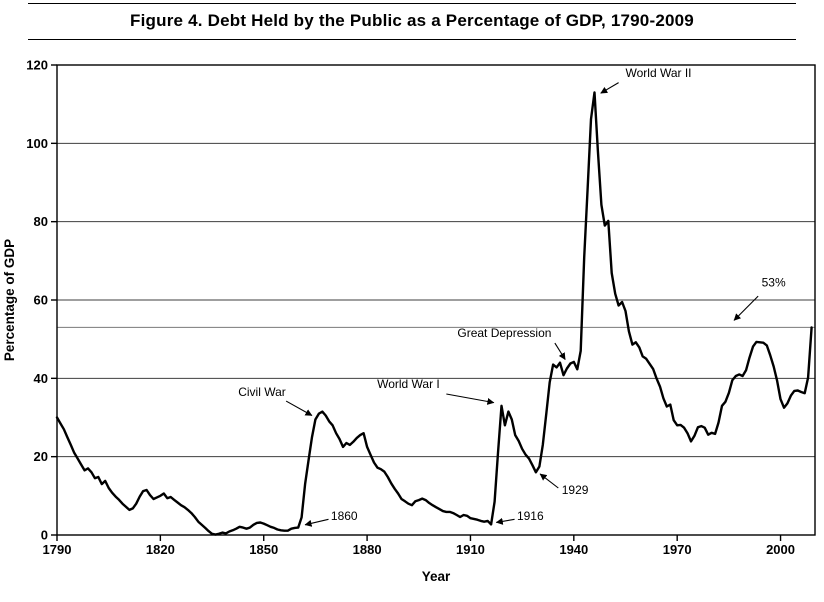 The width and height of the screenshot is (824, 602). What do you see at coordinates (344, 516) in the screenshot?
I see `annotation-label: 1860` at bounding box center [344, 516].